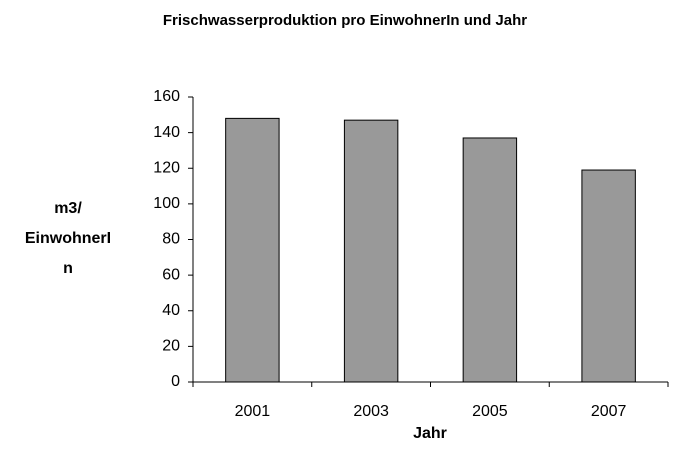 This screenshot has width=681, height=463. What do you see at coordinates (166, 96) in the screenshot?
I see `y-tick-label: 160` at bounding box center [166, 96].